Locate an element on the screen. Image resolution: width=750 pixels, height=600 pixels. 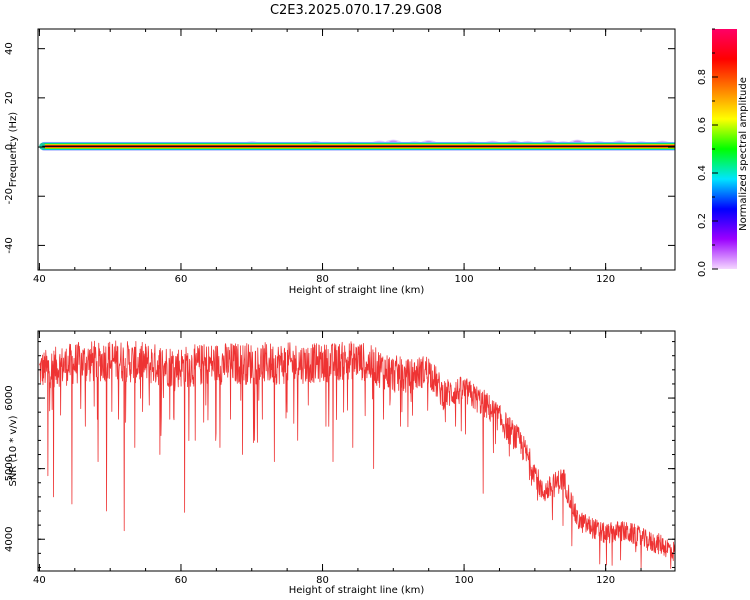
colorbar-tick-label: 0.2 is located at coordinates (702, 221).